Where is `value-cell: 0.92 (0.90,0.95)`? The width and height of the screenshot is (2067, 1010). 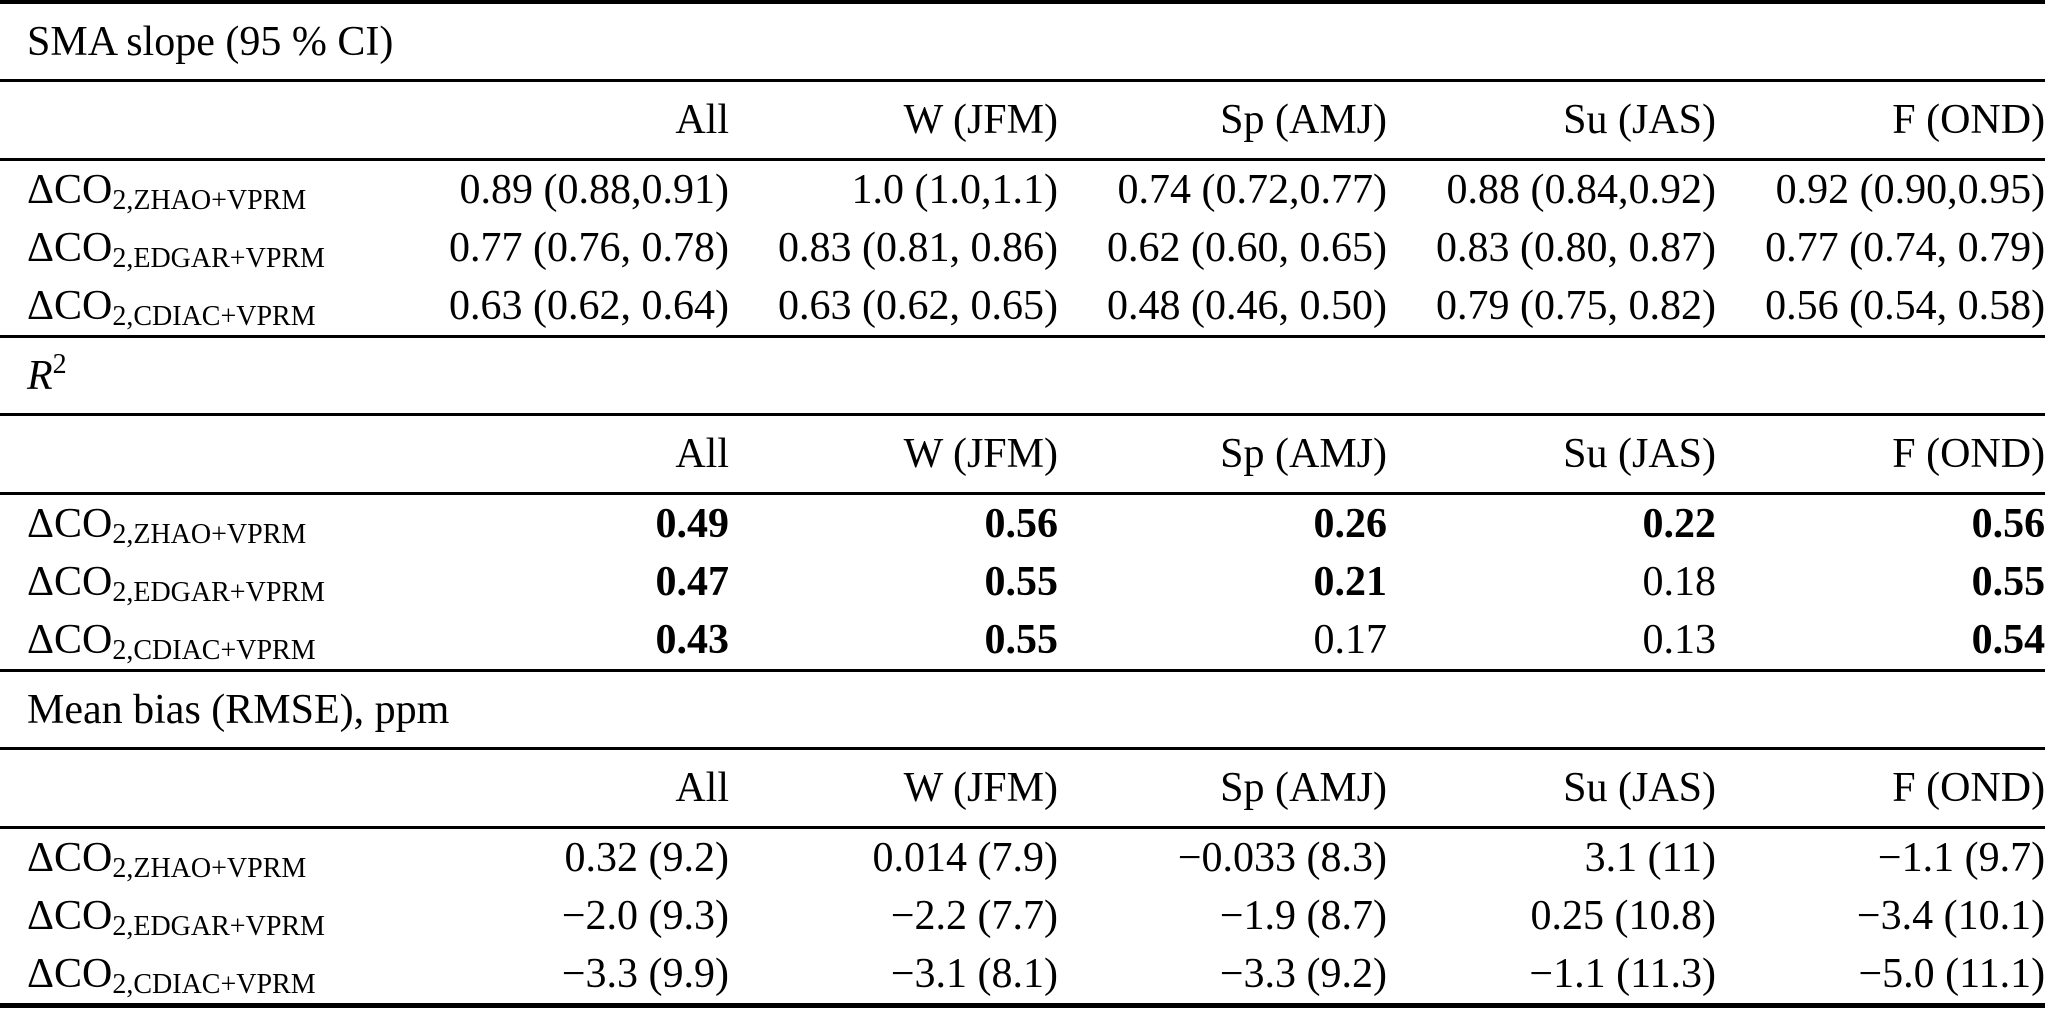
value-cell: 0.92 (0.90,0.95) is located at coordinates (1910, 190).